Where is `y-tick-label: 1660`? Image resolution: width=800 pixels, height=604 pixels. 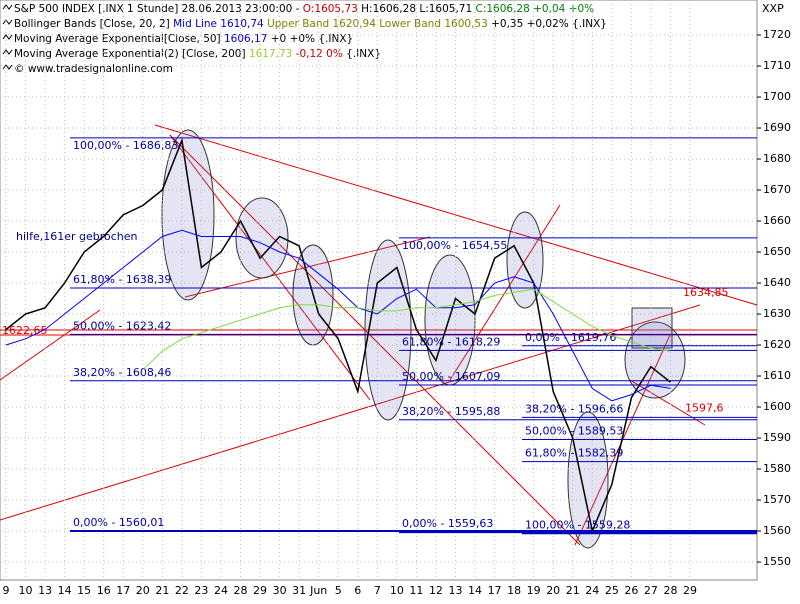 y-tick-label: 1660 is located at coordinates (777, 220).